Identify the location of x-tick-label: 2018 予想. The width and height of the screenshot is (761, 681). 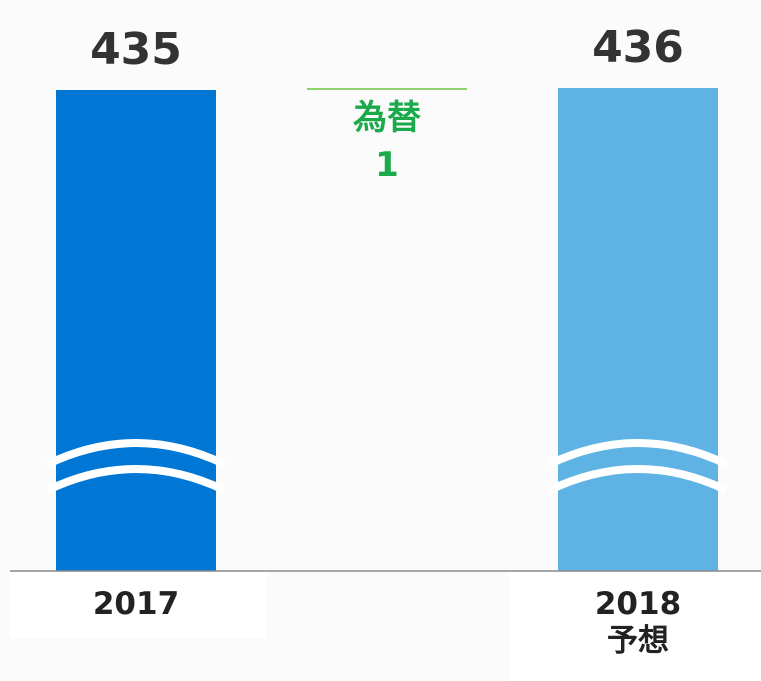
(638, 623).